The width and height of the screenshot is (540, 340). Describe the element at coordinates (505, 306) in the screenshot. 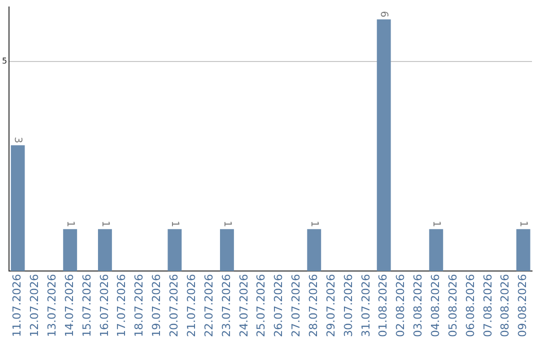

I see `x-tick-label: 08.08.2026` at that location.